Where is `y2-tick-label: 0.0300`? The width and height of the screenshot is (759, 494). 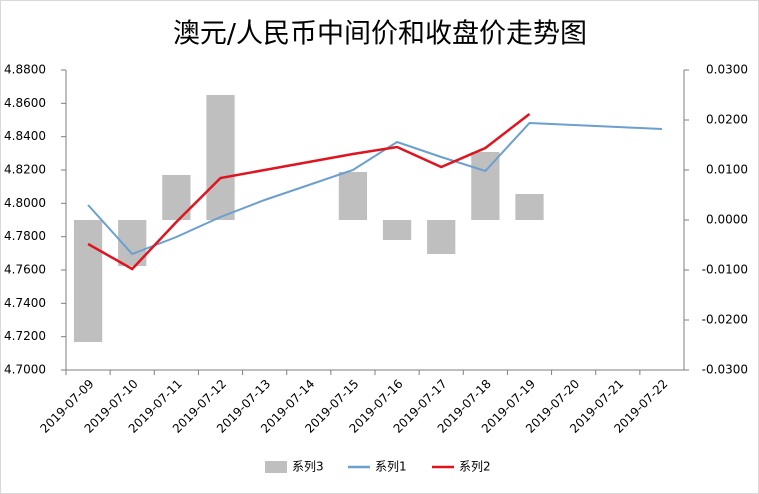
y2-tick-label: 0.0300 is located at coordinates (727, 70).